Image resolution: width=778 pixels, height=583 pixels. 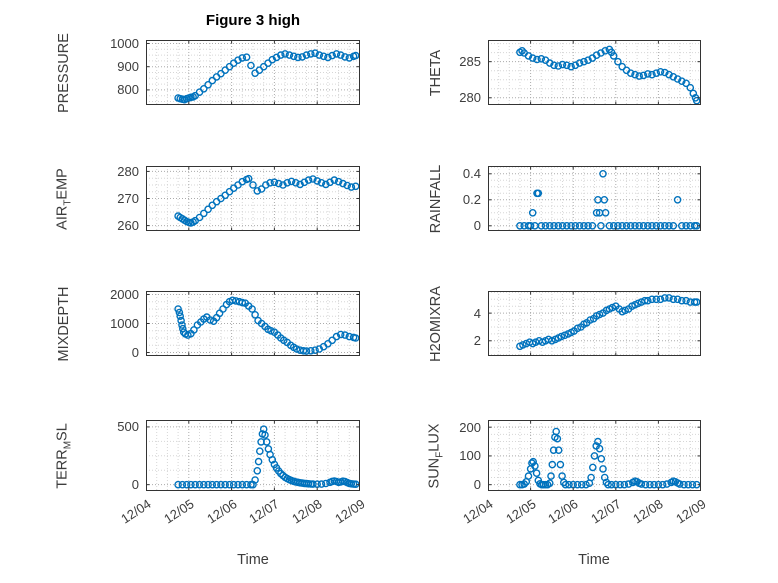 I want to click on y-tick-label: 285, so click(x=470, y=62).